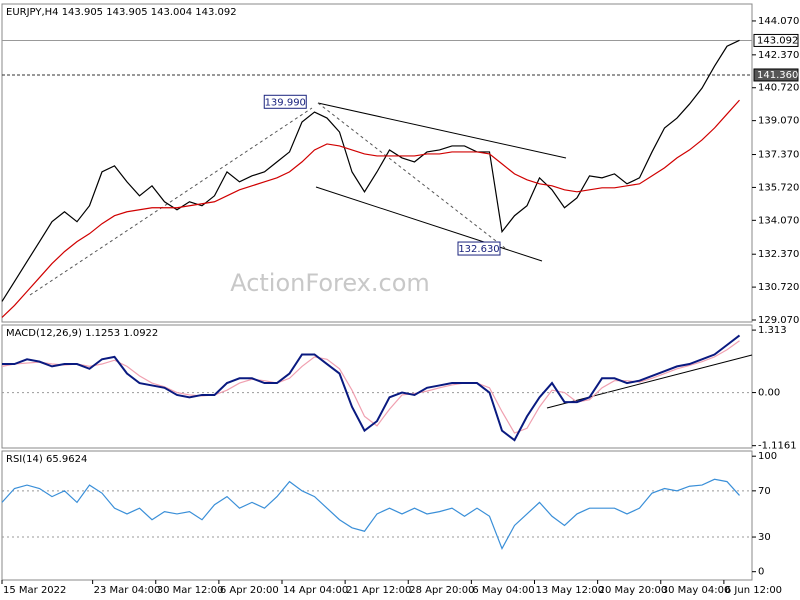 This screenshot has height=600, width=800. Describe the element at coordinates (330, 283) in the screenshot. I see `watermark: ActionForex.com` at that location.